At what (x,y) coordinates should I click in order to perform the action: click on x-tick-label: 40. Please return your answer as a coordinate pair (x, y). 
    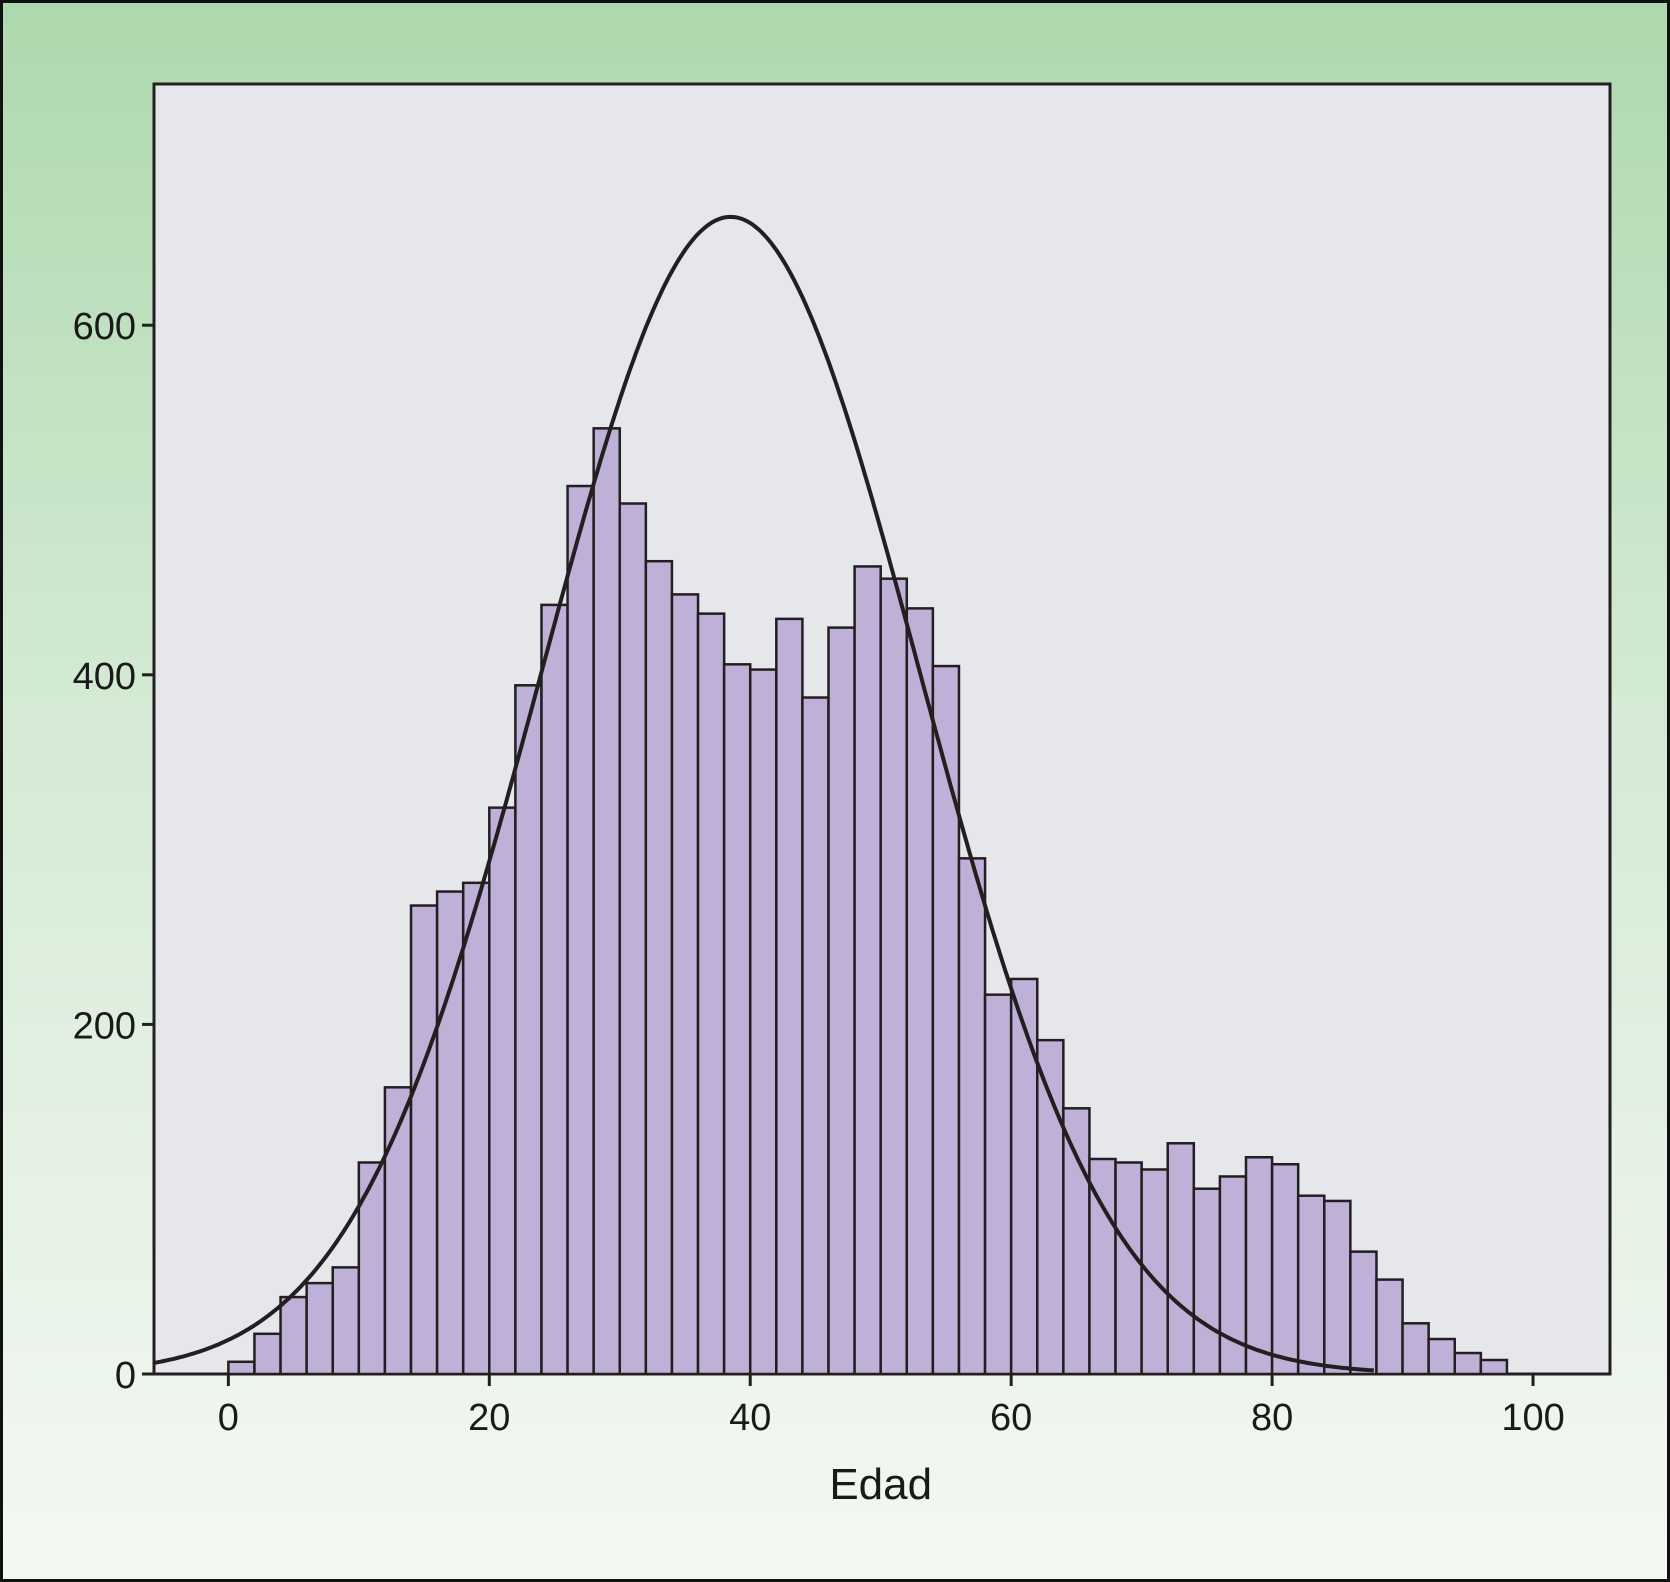
    Looking at the image, I should click on (750, 1418).